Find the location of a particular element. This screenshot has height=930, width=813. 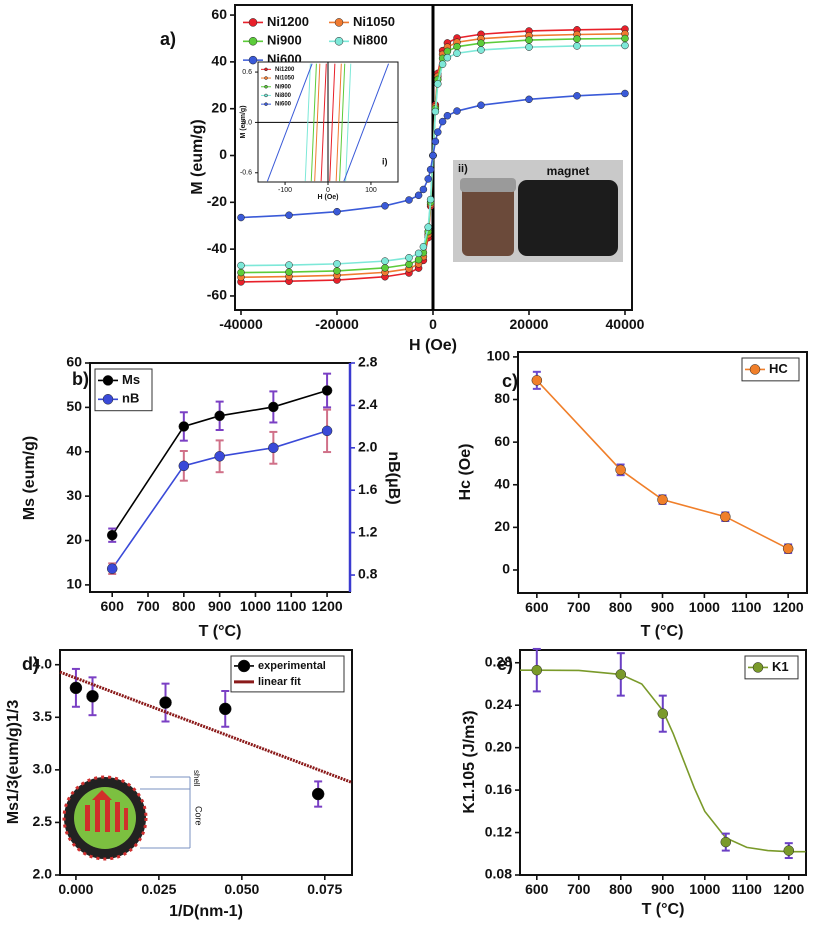

y2-tick-label: 2.0 is located at coordinates (368, 447).